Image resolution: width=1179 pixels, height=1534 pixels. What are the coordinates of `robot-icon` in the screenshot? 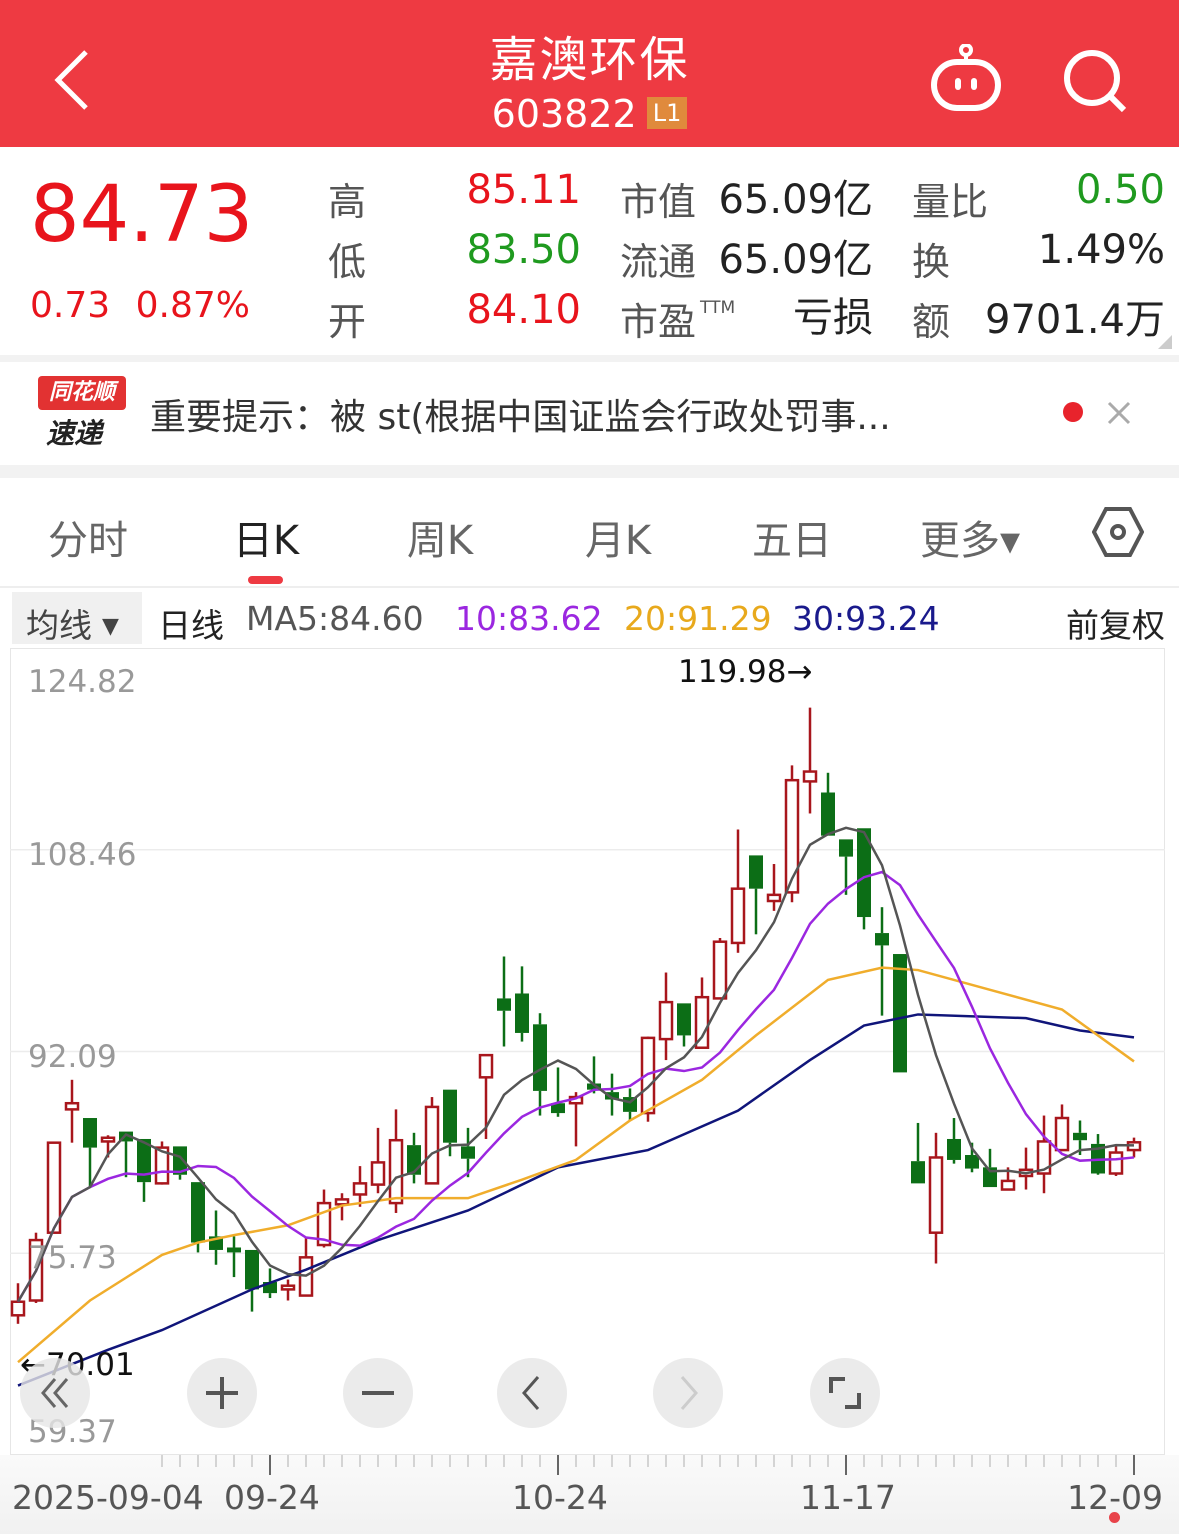 It's located at (966, 78).